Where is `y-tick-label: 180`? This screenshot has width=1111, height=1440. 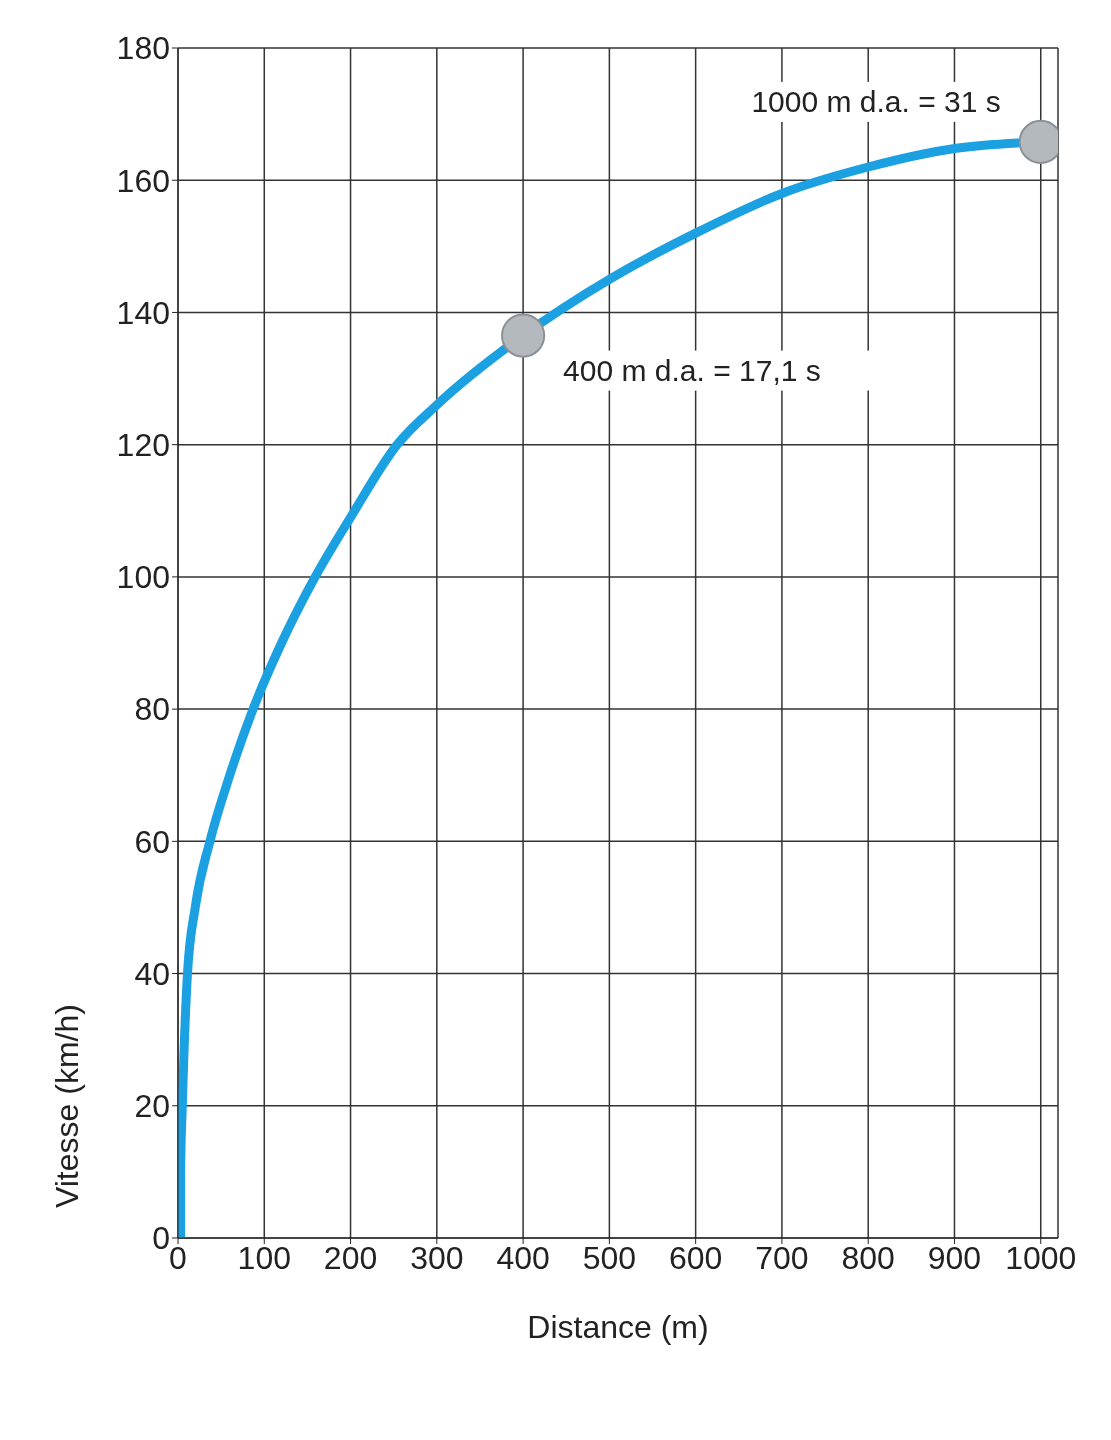
y-tick-label: 180 is located at coordinates (143, 48).